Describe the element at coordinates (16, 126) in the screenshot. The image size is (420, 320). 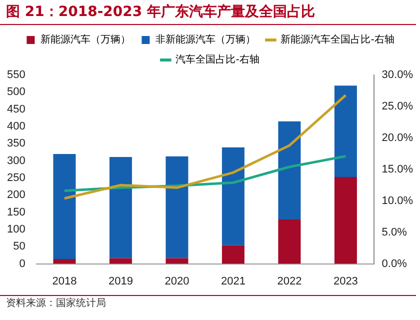
I see `y-tick-label: 400` at that location.